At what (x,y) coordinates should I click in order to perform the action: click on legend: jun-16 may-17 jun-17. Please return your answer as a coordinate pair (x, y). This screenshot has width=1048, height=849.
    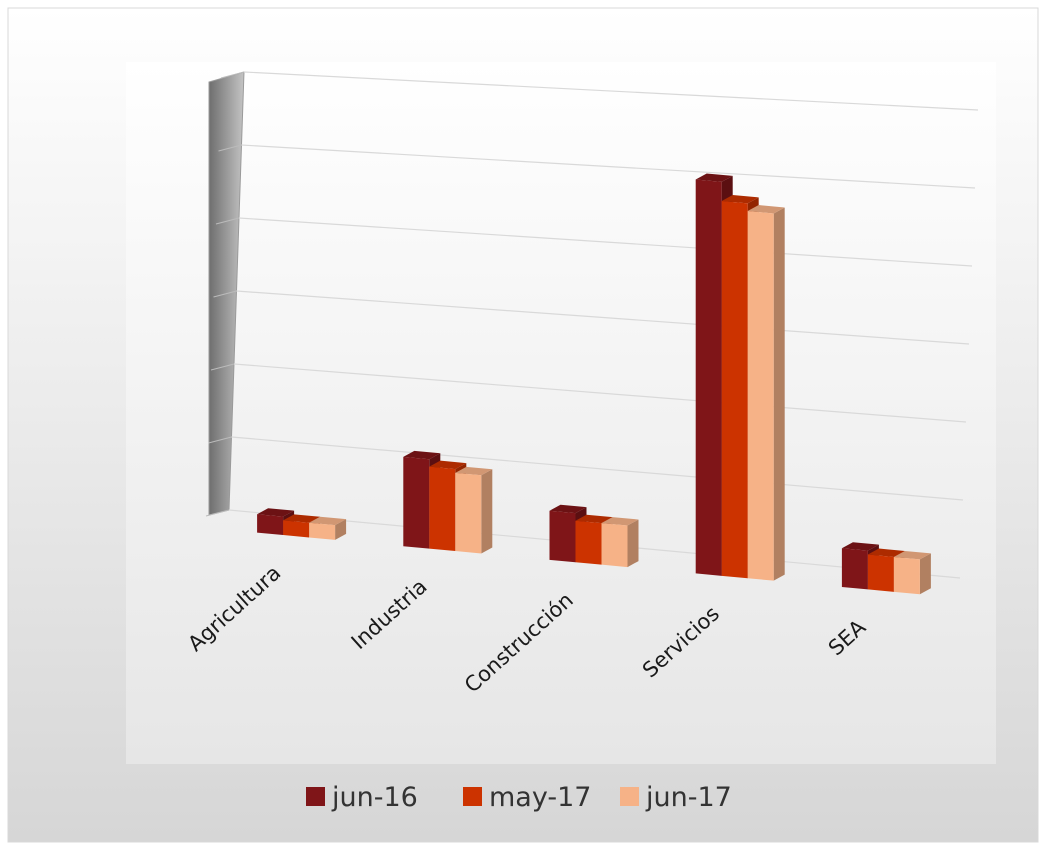
    Looking at the image, I should click on (519, 797).